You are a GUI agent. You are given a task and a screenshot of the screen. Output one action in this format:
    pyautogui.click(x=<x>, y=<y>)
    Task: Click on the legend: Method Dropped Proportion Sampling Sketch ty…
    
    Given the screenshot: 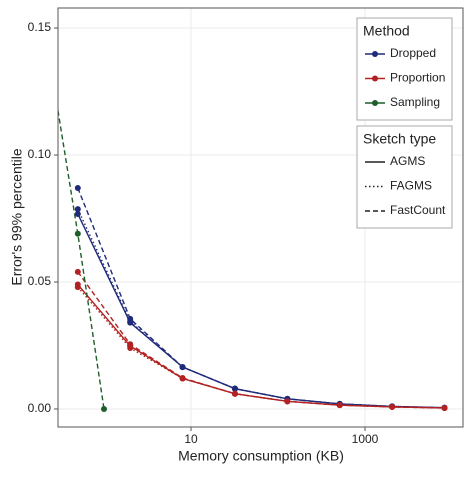 What is the action you would take?
    pyautogui.click(x=404, y=123)
    